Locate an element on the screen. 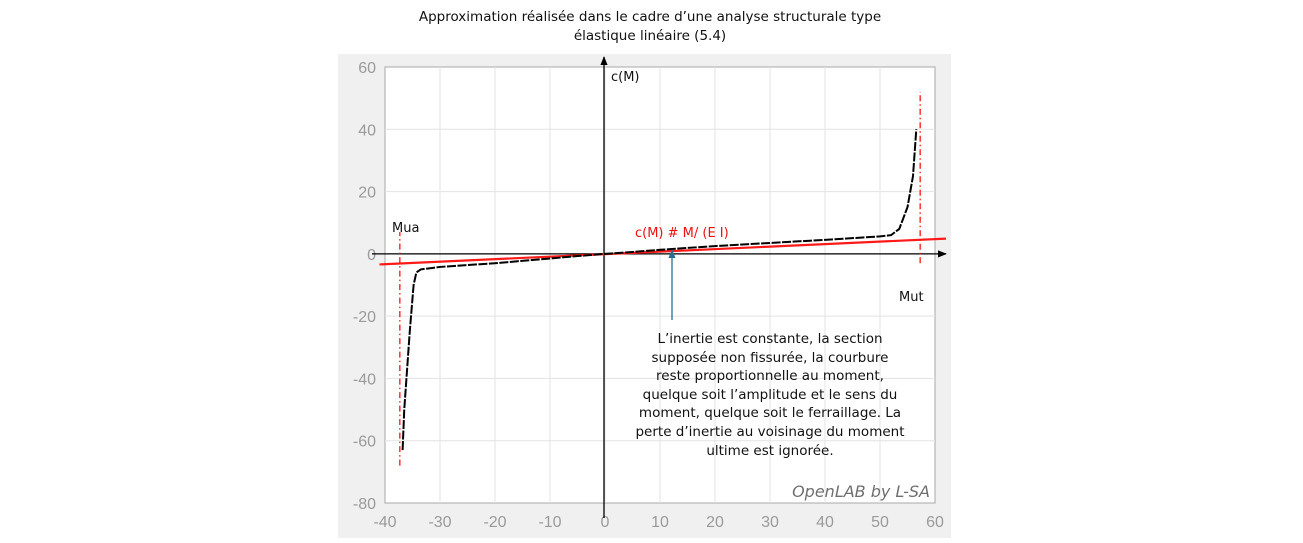 The image size is (1303, 543). note-line-6: perte d’inertie au voisinage du moment is located at coordinates (770, 431).